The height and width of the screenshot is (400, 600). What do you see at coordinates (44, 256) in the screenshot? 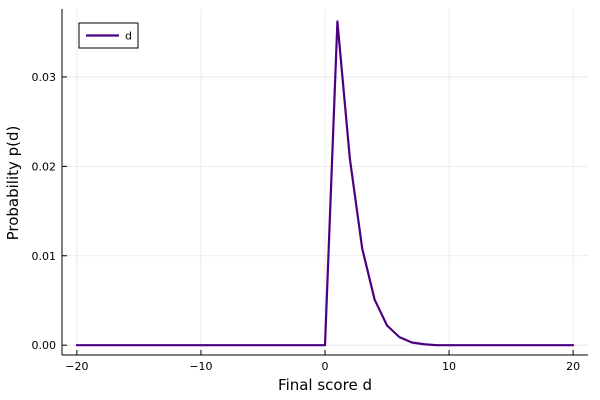
I see `y-tick-label: 0.01` at bounding box center [44, 256].